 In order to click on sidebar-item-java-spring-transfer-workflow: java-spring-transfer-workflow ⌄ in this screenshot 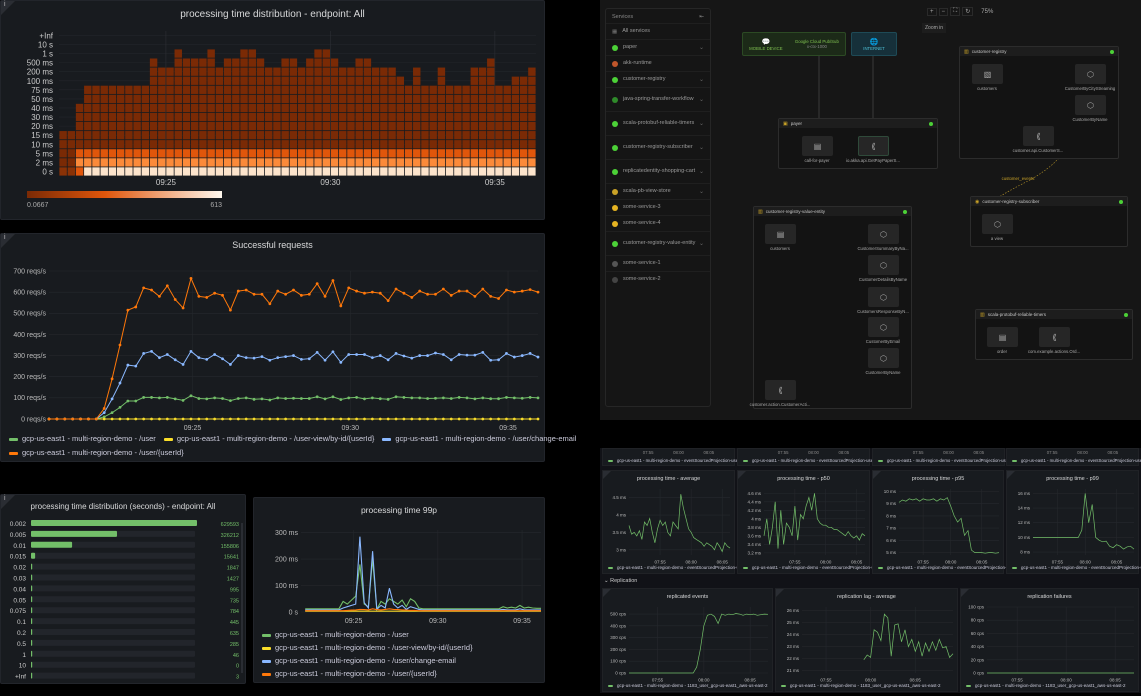, I will do `click(658, 99)`.